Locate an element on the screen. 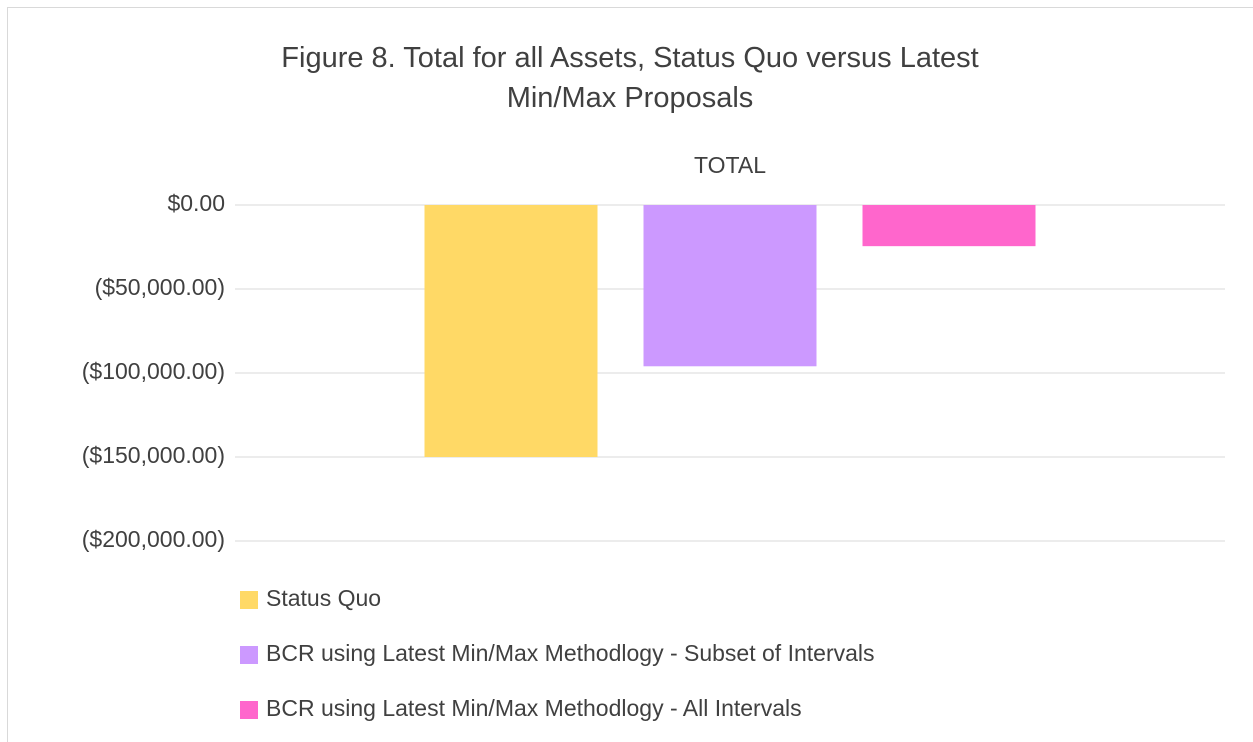 Image resolution: width=1253 pixels, height=742 pixels. y-tick-label: $0.00 is located at coordinates (196, 203).